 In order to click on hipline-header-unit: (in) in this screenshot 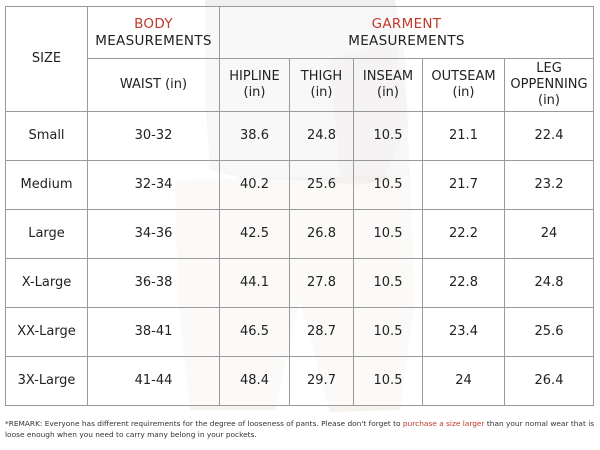, I will do `click(254, 92)`.